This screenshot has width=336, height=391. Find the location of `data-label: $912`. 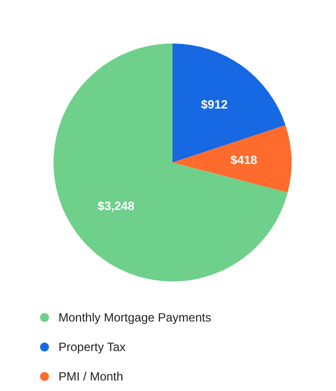

data-label: $912 is located at coordinates (214, 105).